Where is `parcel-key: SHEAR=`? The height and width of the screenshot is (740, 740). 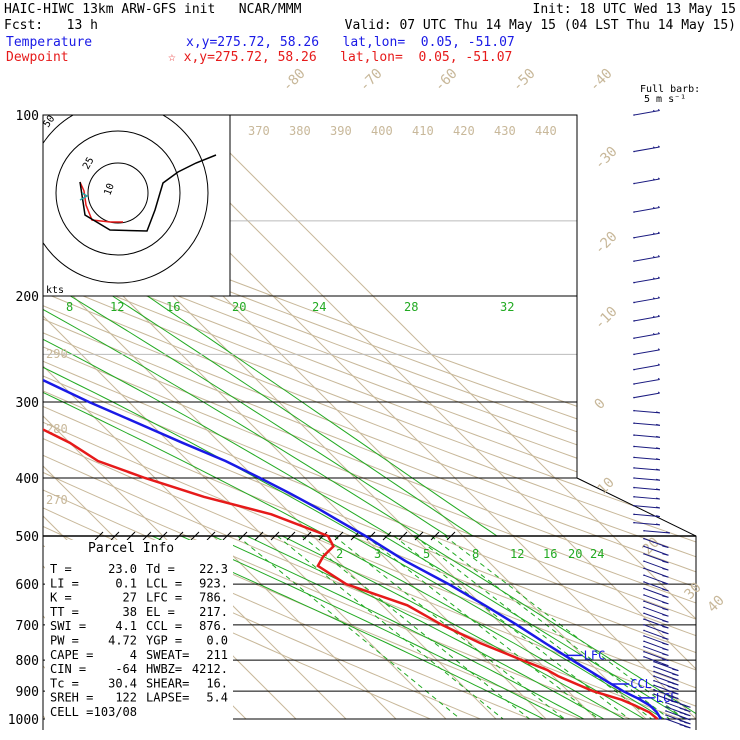 parcel-key: SHEAR= is located at coordinates (167, 683).